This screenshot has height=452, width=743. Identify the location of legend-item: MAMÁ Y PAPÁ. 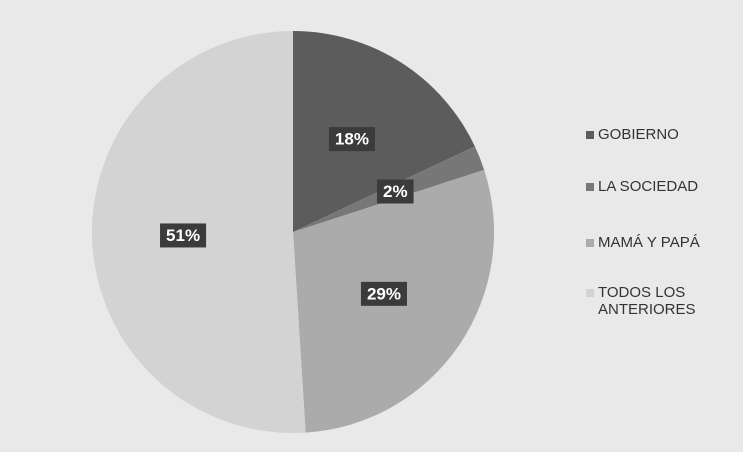
(656, 242).